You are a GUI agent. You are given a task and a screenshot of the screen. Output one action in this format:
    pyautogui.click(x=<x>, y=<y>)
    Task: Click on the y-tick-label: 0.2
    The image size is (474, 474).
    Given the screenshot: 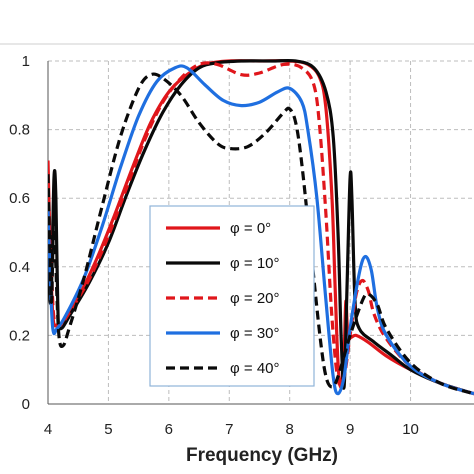 What is the action you would take?
    pyautogui.click(x=19, y=335)
    